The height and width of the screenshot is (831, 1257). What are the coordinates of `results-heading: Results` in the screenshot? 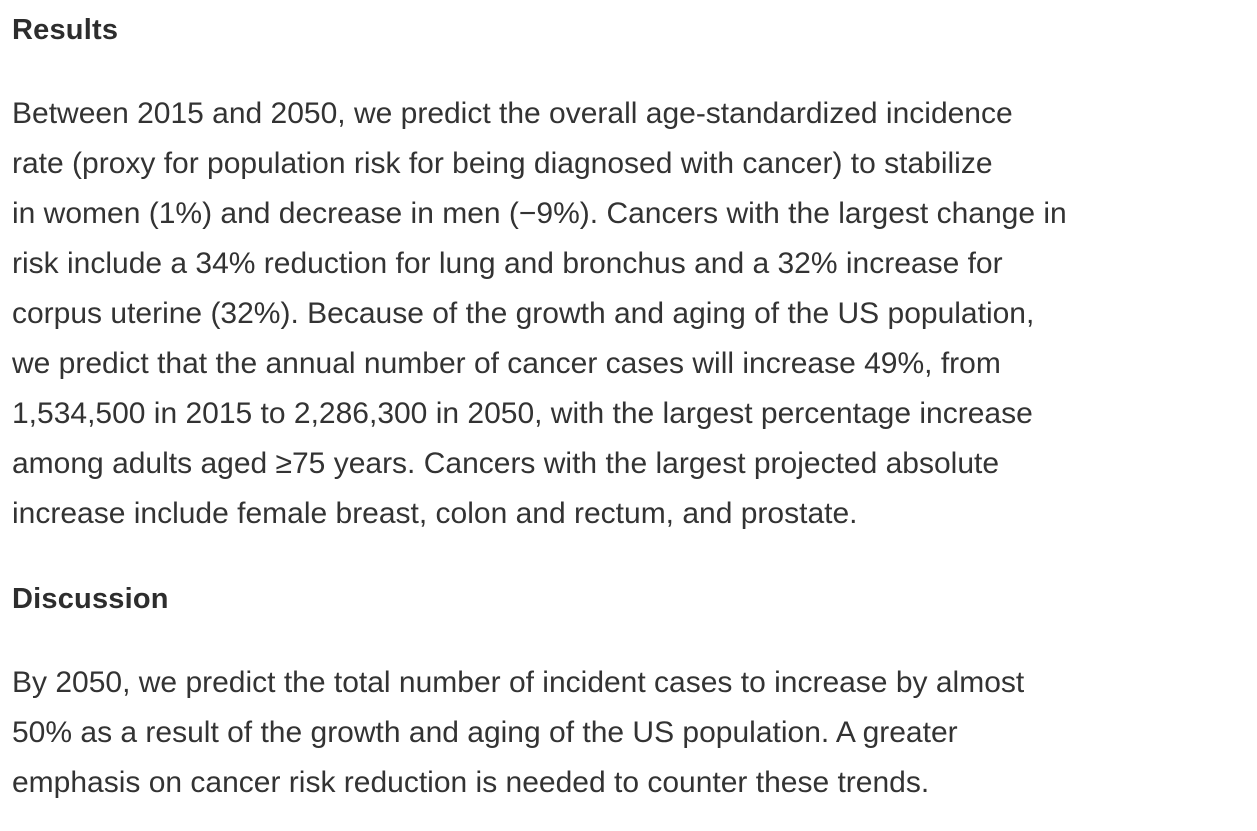 It's located at (65, 30).